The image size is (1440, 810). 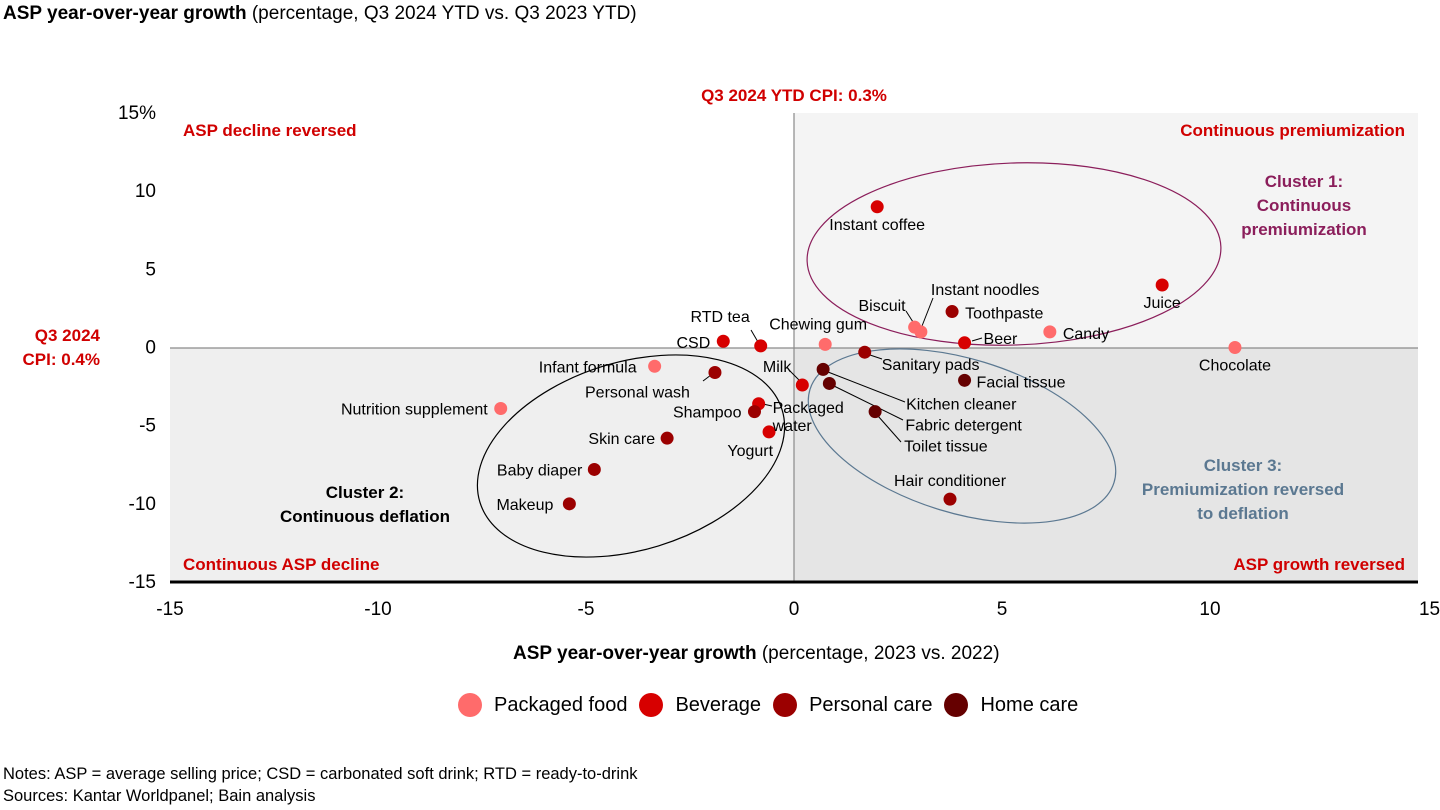 I want to click on point-beer, so click(x=965, y=343).